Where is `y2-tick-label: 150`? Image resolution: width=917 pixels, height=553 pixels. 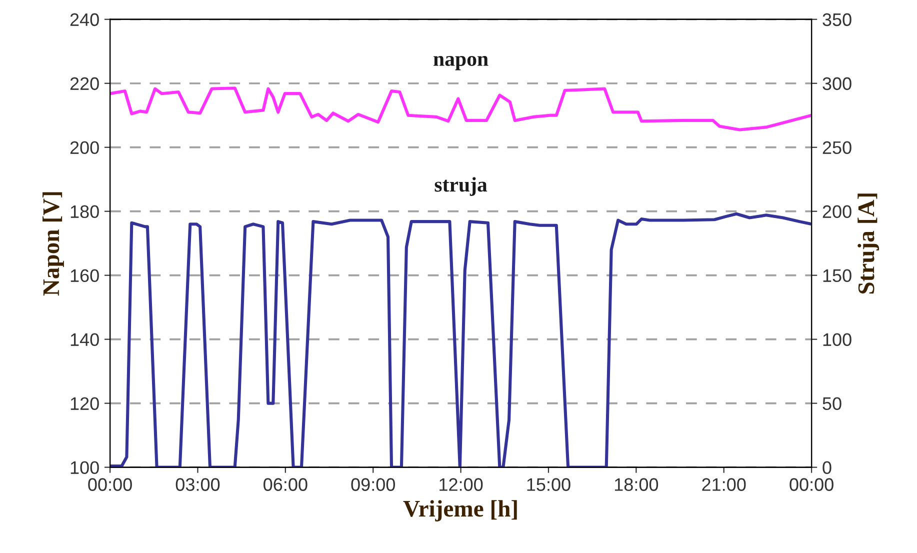 y2-tick-label: 150 is located at coordinates (837, 275).